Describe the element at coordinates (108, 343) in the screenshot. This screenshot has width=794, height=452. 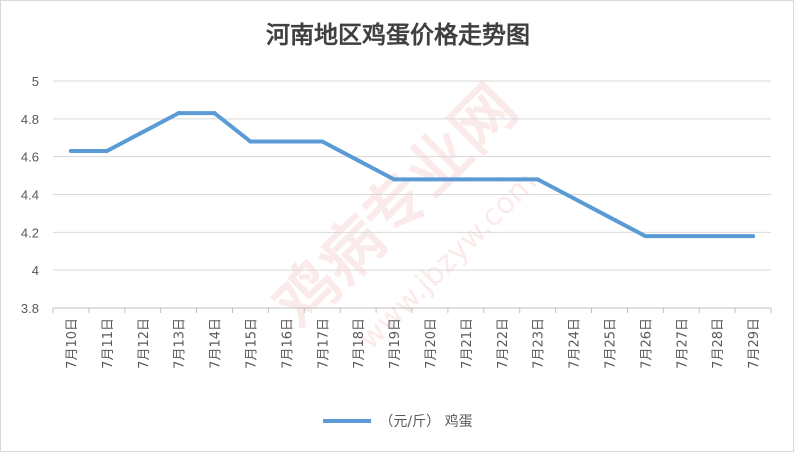
I see `x-tick-label: 7月11日` at that location.